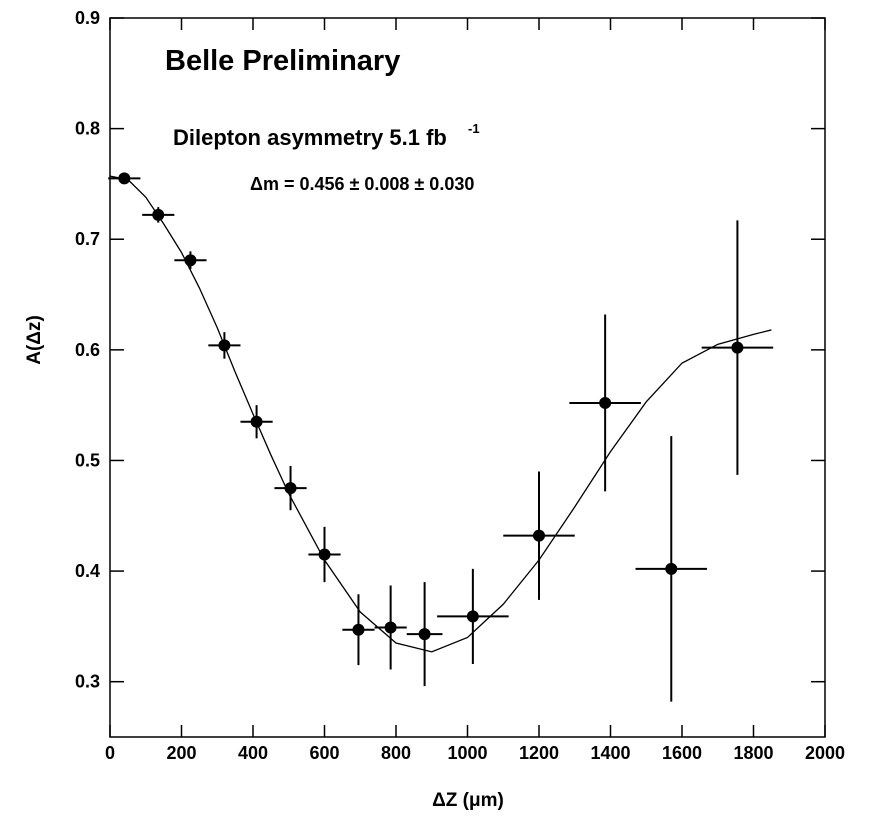 The image size is (872, 823). What do you see at coordinates (87, 460) in the screenshot?
I see `y-tick-label: 0.5` at bounding box center [87, 460].